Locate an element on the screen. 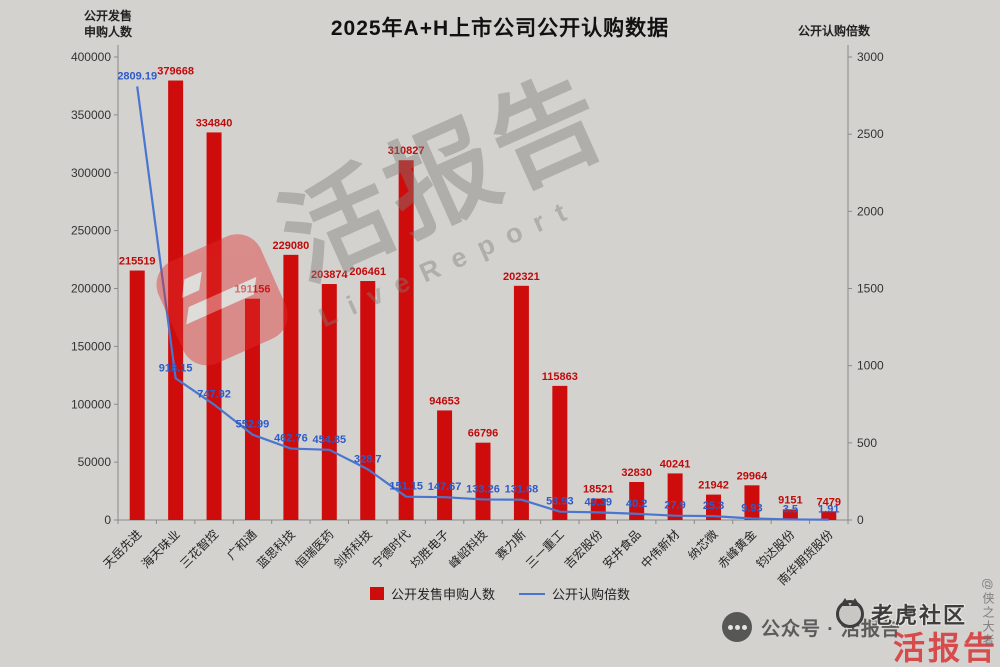  line-value-label: 133.26 is located at coordinates (483, 489).